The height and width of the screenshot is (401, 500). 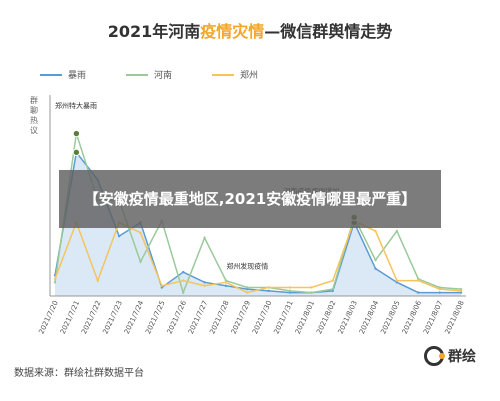 What do you see at coordinates (134, 317) in the screenshot?
I see `x-tick-label-4: 2021/7/24` at bounding box center [134, 317].